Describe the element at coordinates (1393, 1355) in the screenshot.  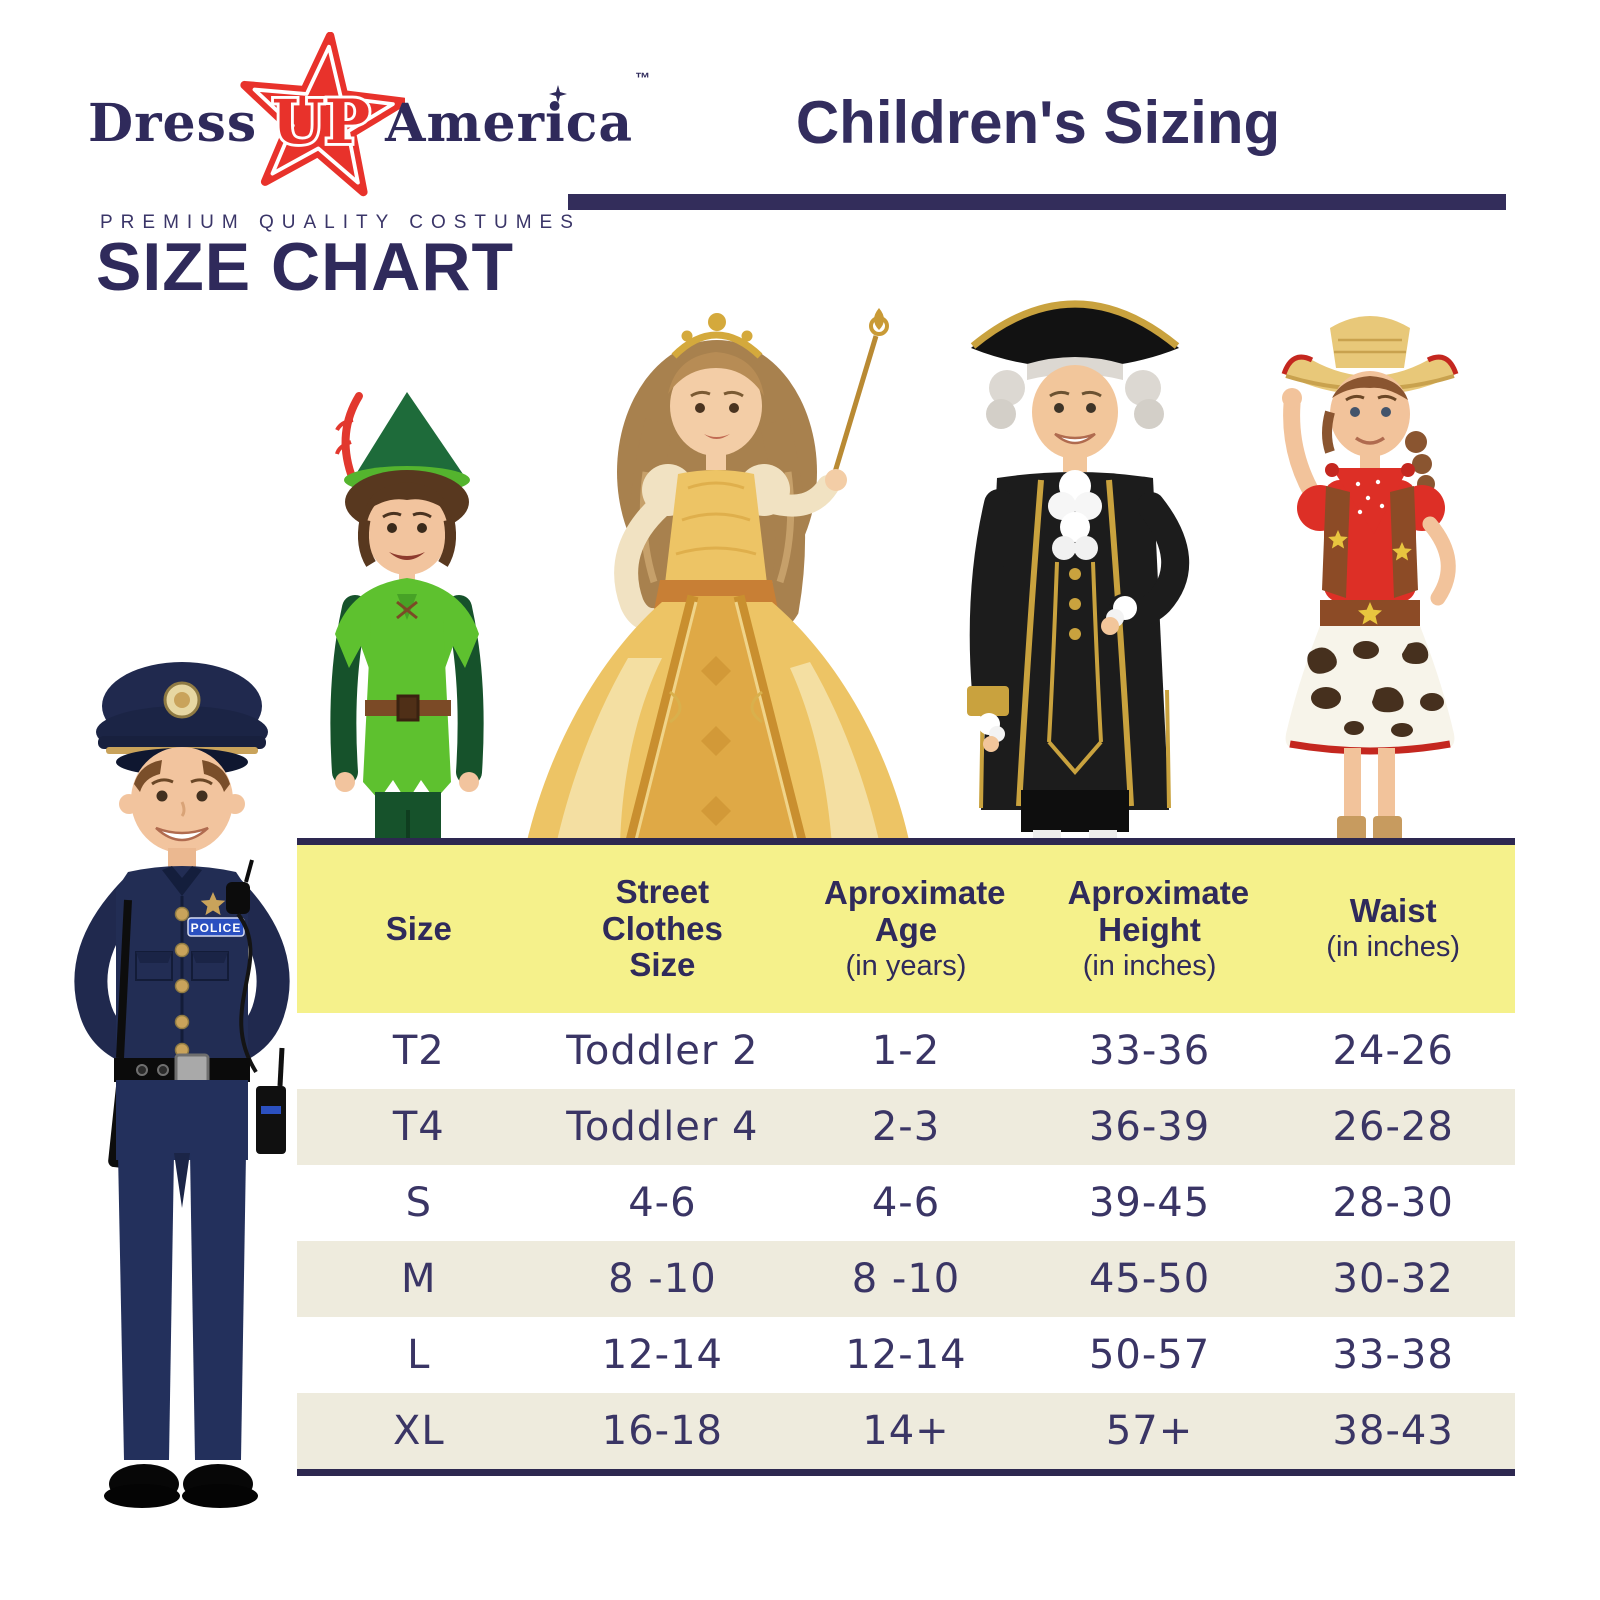
I see `cell-waist: 33-38` at that location.